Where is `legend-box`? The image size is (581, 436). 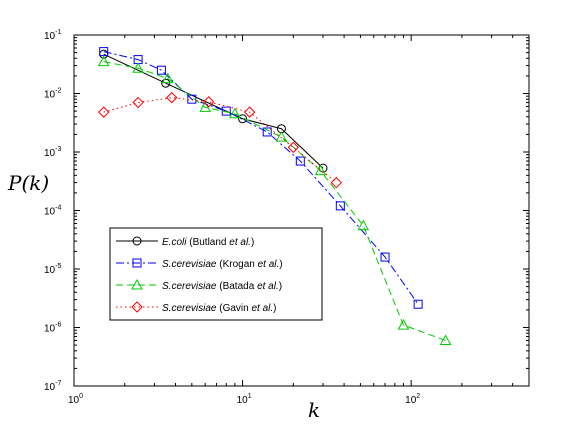 legend-box is located at coordinates (216, 274).